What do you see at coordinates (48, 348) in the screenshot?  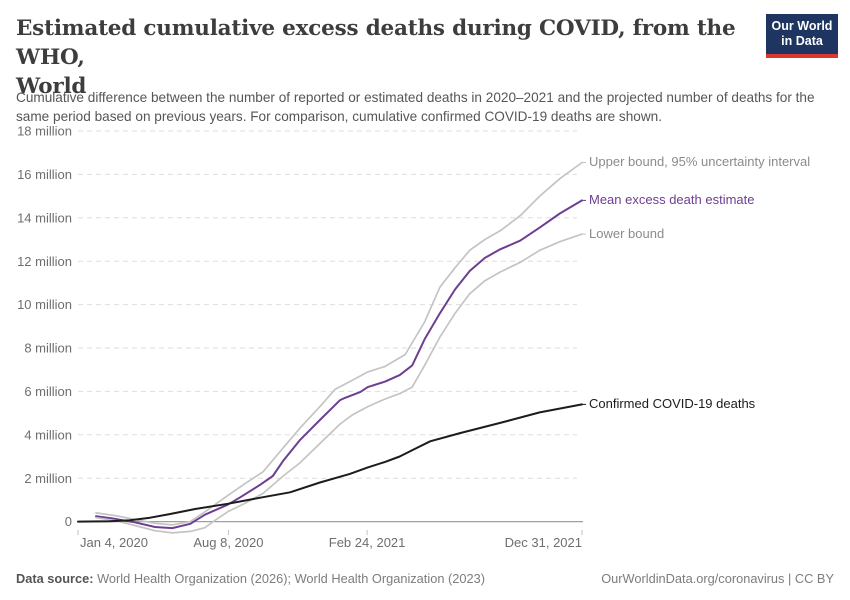 I see `y-axis-tick-label: 8 million` at bounding box center [48, 348].